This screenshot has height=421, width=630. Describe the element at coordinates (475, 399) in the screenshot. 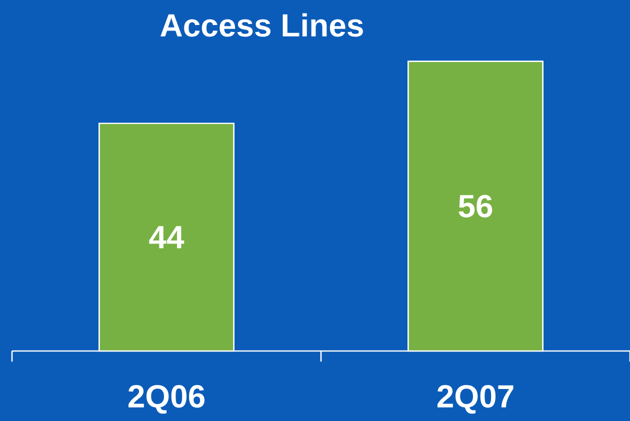

I see `x-tick-label: 2Q07` at that location.